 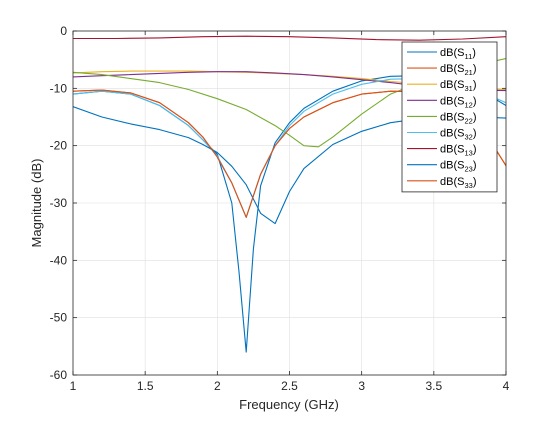 I want to click on x-tick-label: 2, so click(x=217, y=386).